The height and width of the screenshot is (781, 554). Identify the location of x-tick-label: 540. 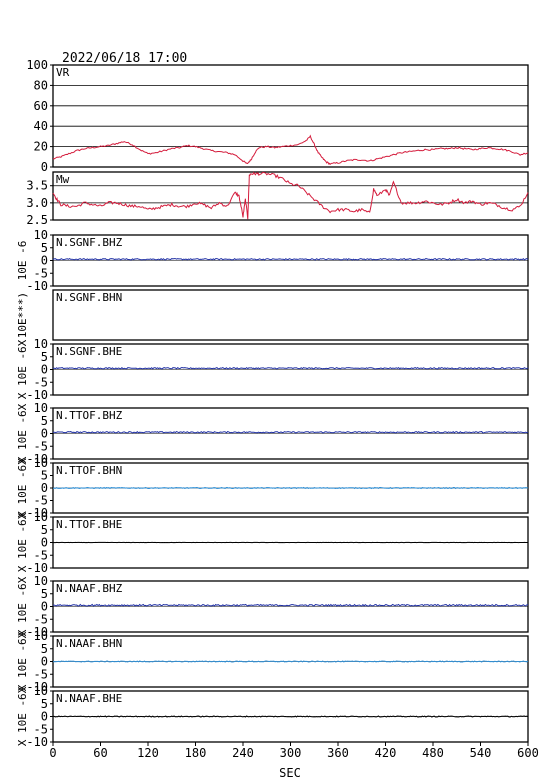
(481, 753).